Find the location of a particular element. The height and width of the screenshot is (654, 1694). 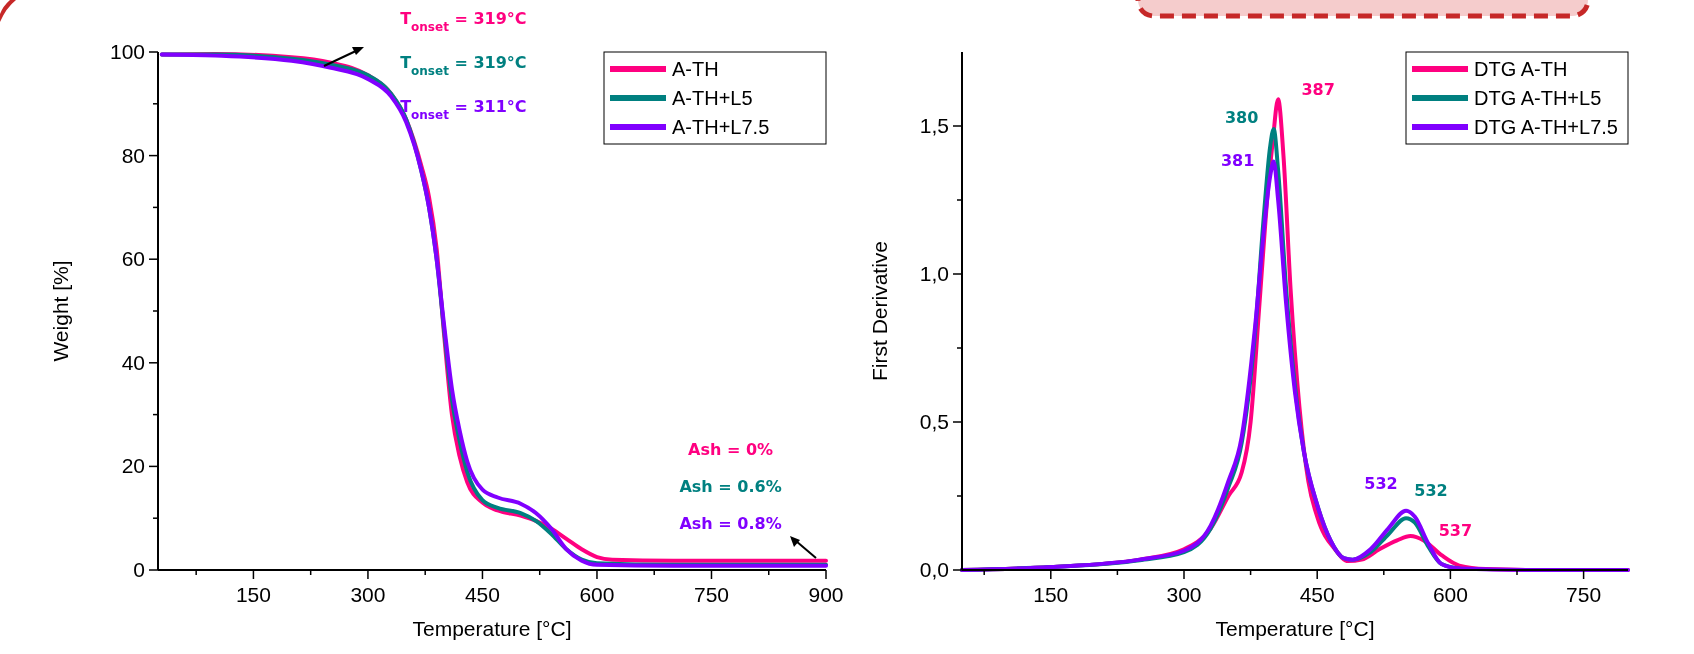

annotation: 380 is located at coordinates (1241, 117).